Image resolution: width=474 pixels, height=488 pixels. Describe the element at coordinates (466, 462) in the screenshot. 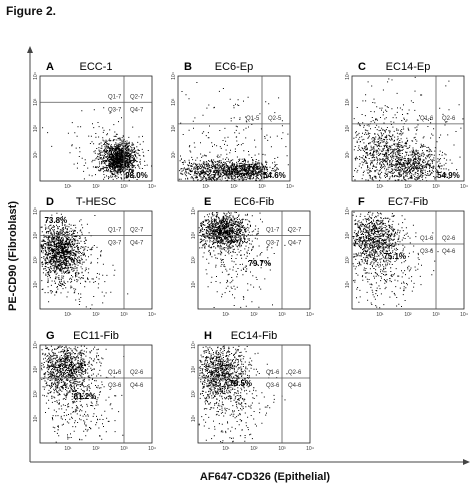

I see `x-axis-arrow` at that location.